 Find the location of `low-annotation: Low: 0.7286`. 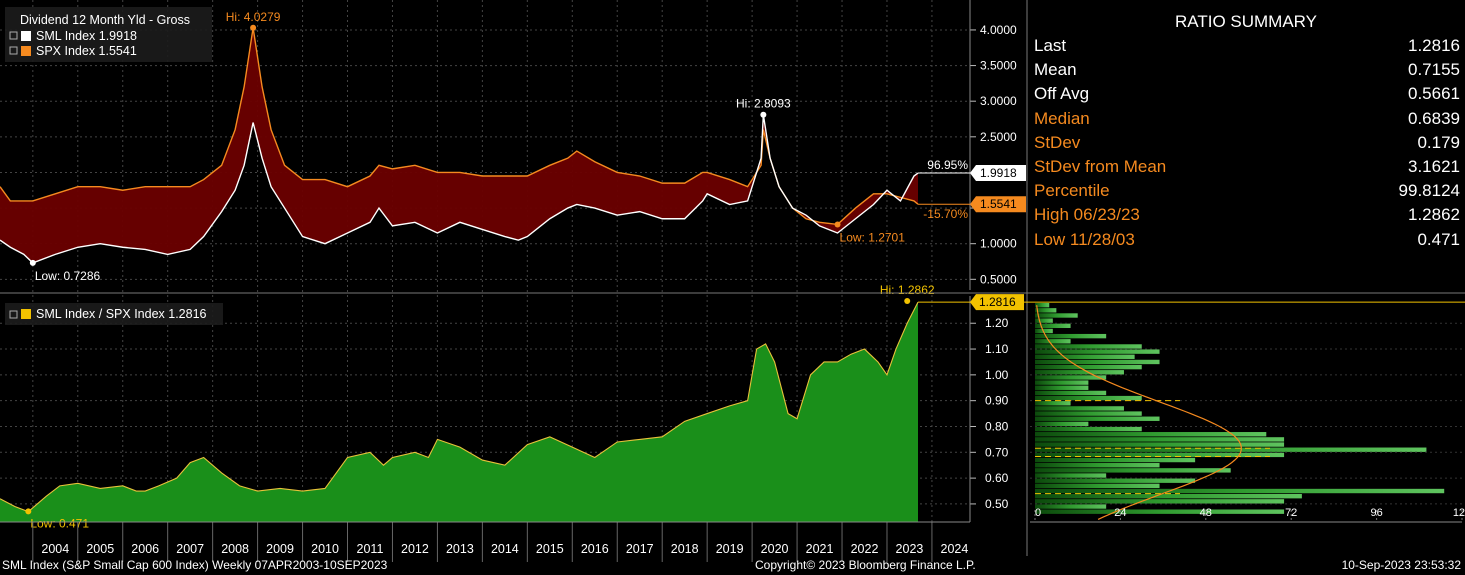

low-annotation: Low: 0.7286 is located at coordinates (68, 276).